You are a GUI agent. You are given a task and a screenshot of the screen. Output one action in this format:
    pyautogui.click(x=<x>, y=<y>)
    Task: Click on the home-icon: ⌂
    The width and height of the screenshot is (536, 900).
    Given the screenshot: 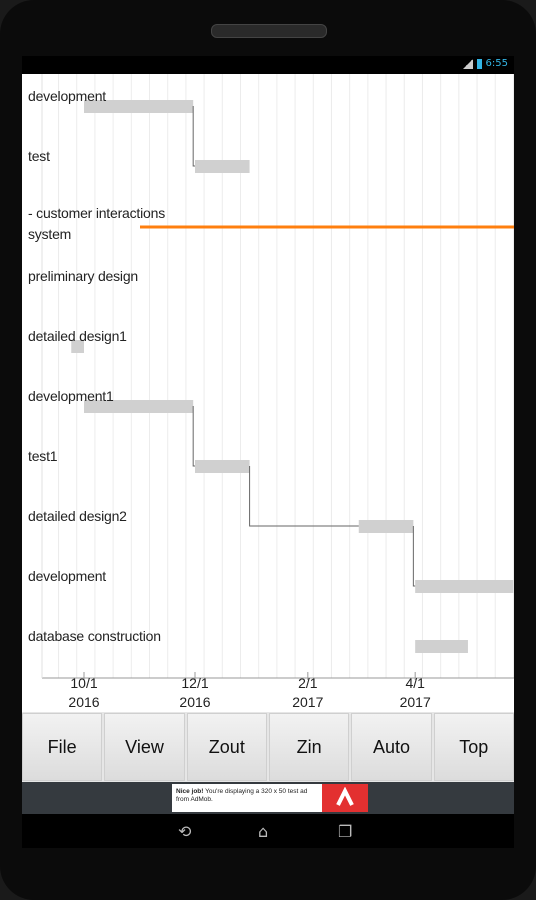 What is the action you would take?
    pyautogui.click(x=263, y=831)
    